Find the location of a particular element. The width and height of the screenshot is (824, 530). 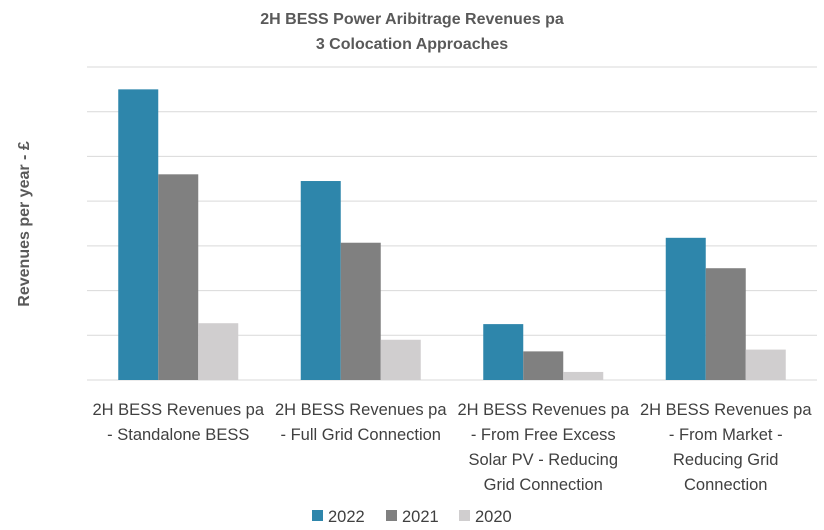

category-label: Grid Connection is located at coordinates (543, 485).